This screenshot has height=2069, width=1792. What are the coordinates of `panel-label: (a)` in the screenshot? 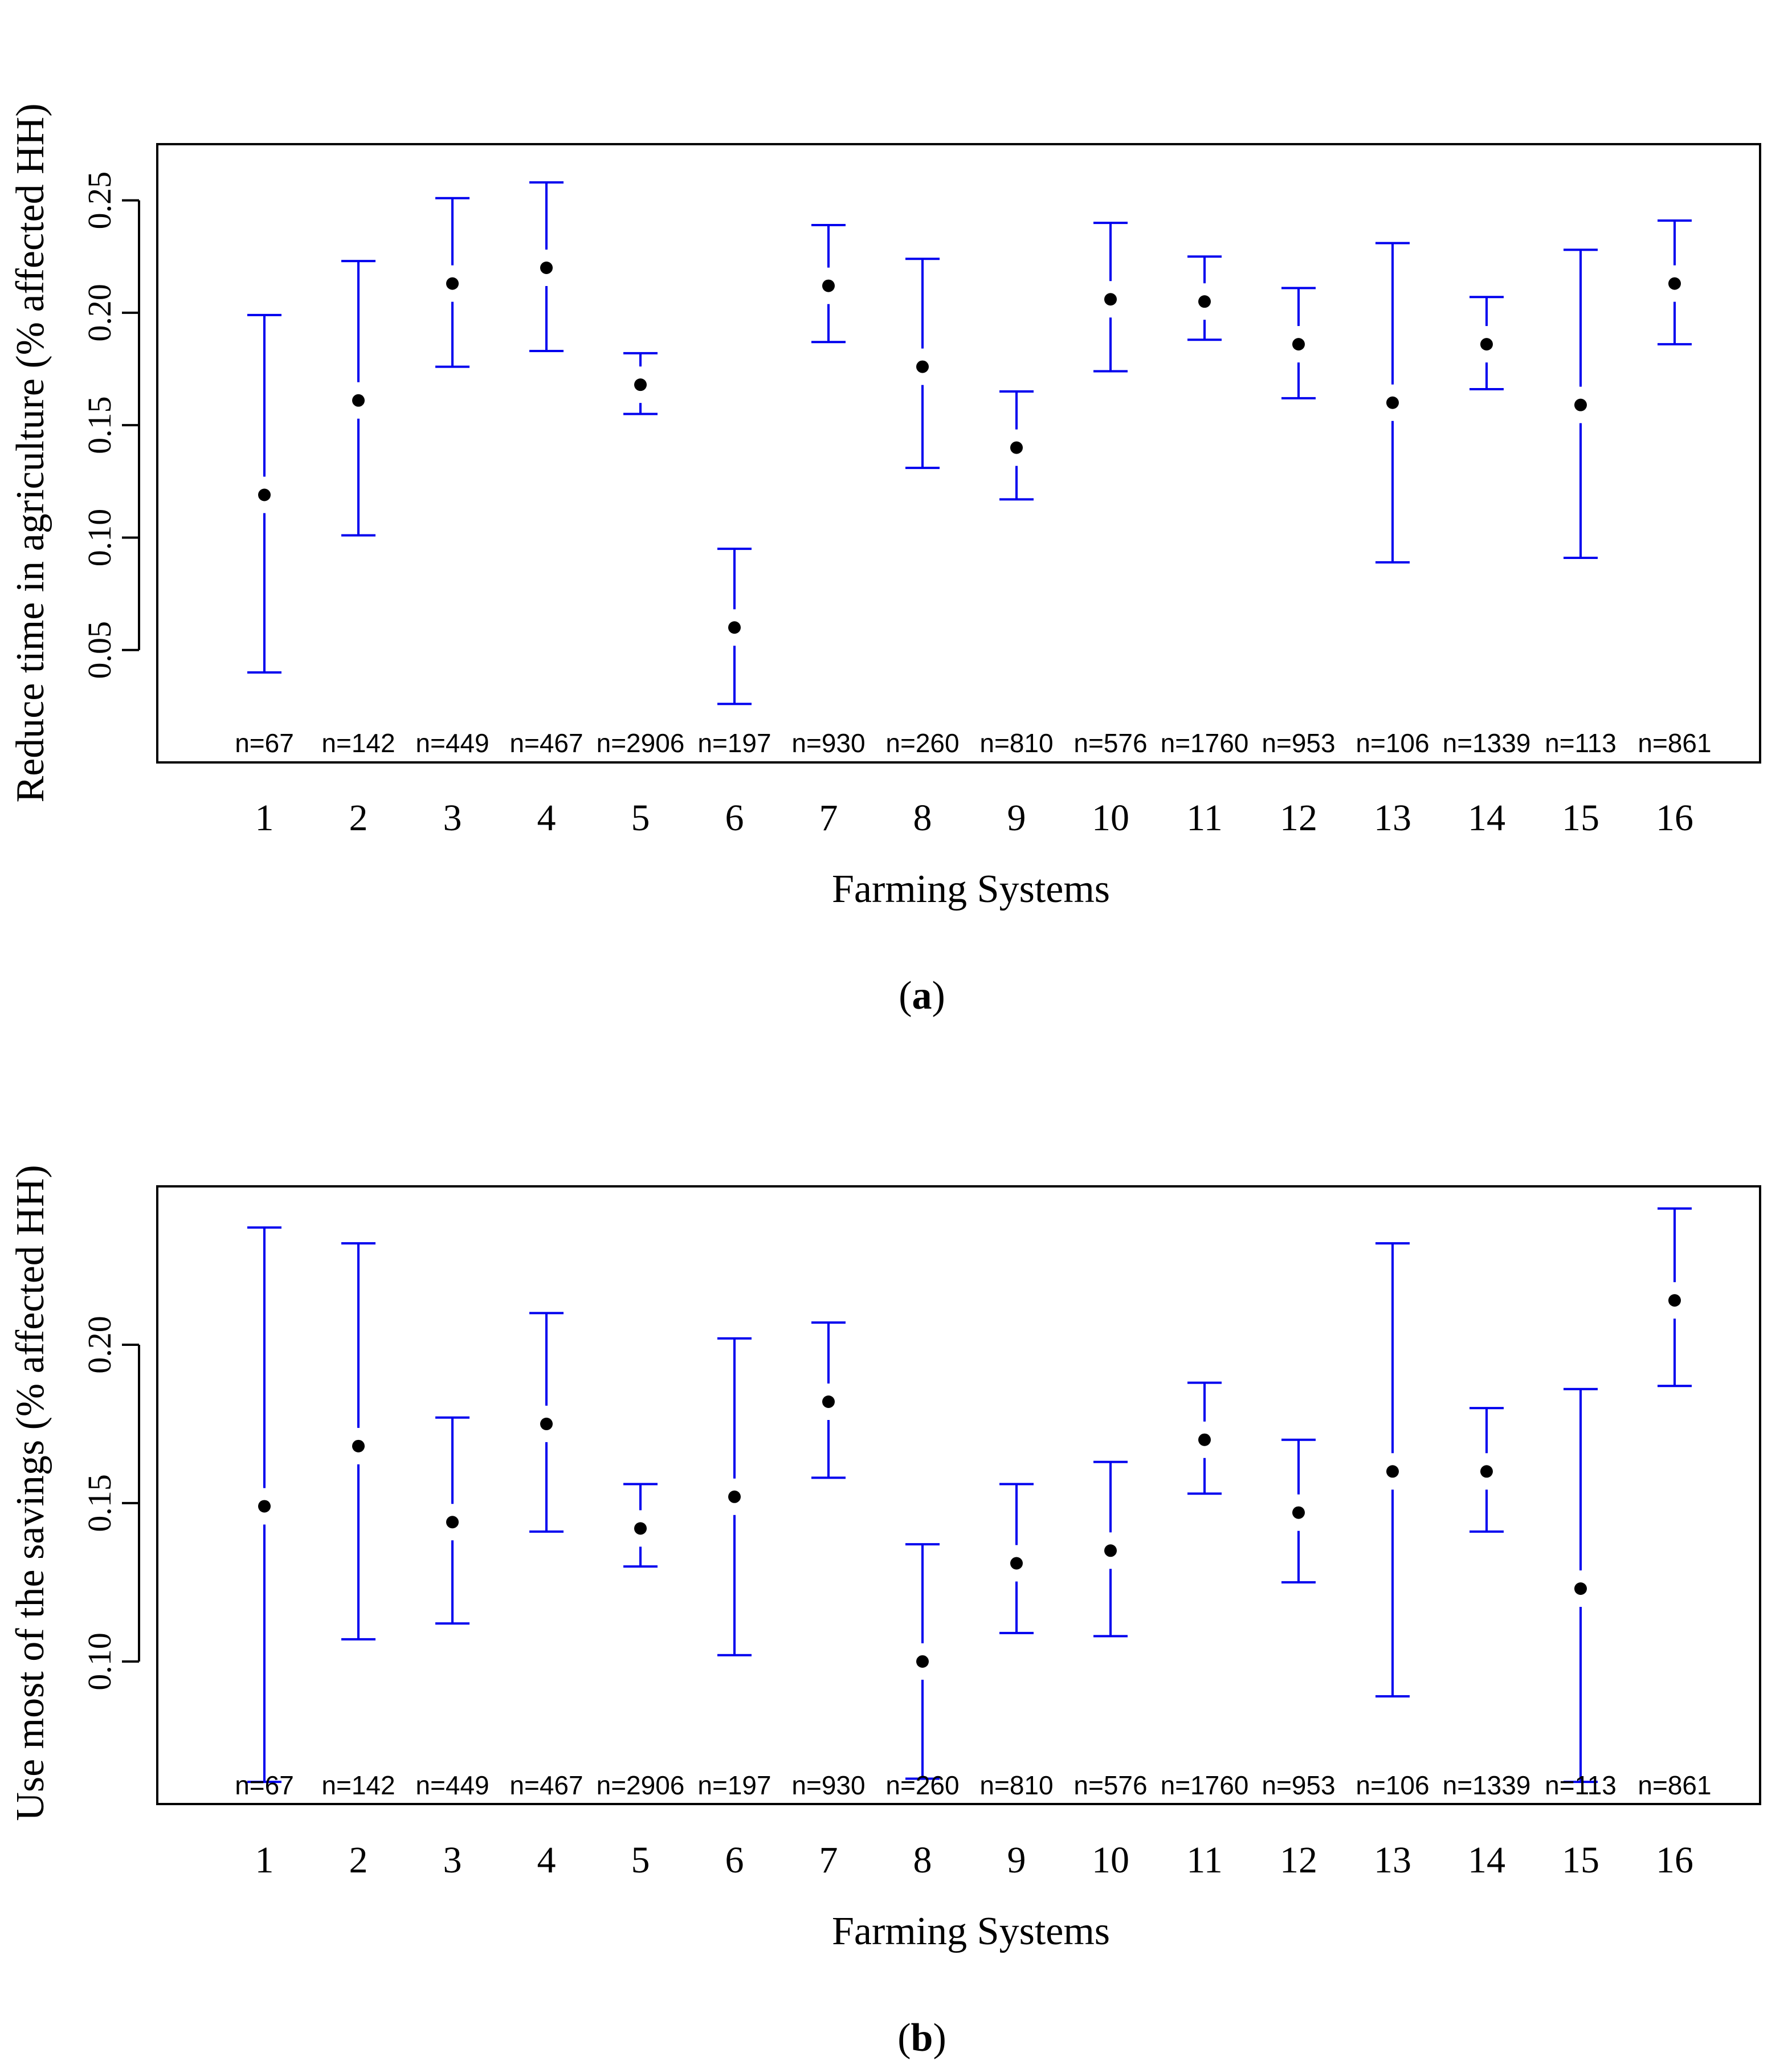 It's located at (922, 996).